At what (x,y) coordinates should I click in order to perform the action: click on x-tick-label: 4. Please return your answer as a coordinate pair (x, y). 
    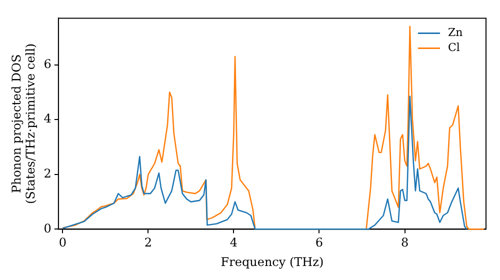
    Looking at the image, I should click on (234, 243).